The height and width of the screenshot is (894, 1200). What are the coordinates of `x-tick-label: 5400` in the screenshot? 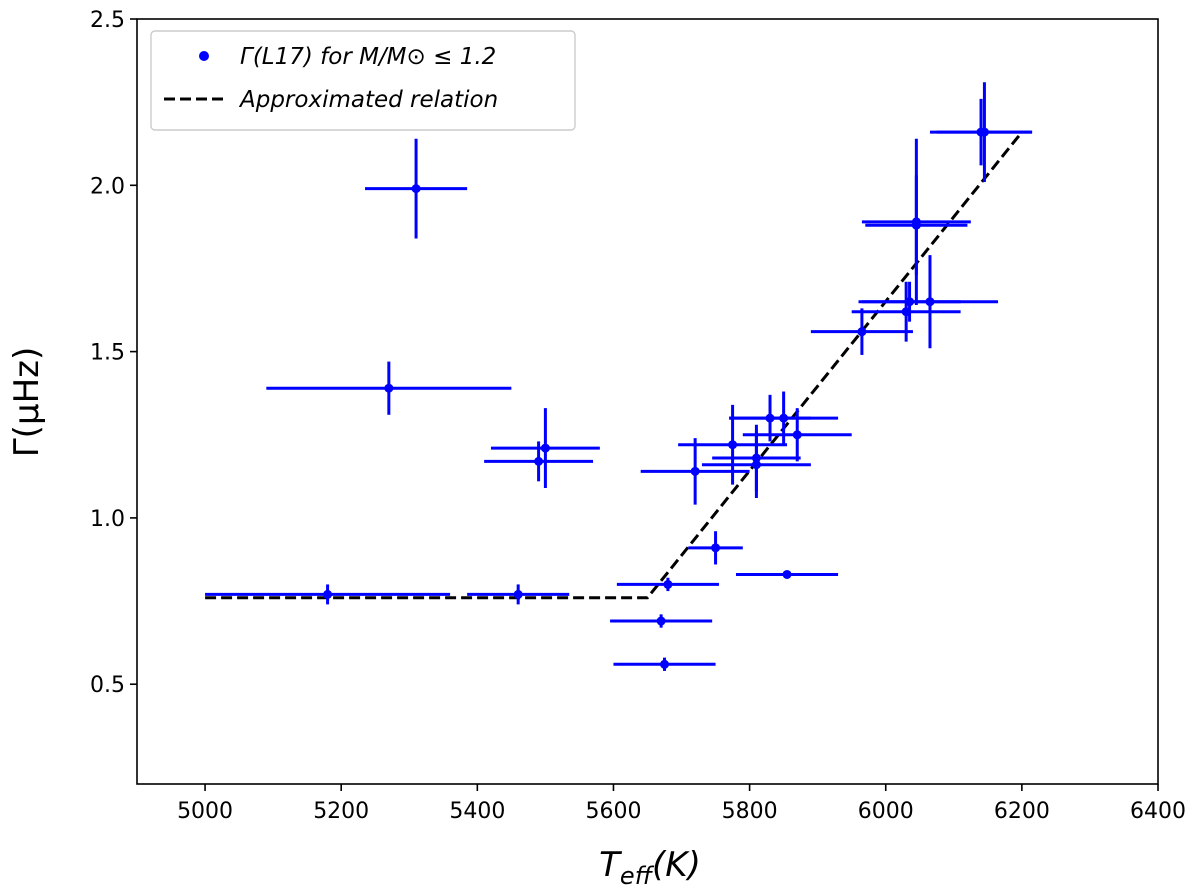 It's located at (477, 811).